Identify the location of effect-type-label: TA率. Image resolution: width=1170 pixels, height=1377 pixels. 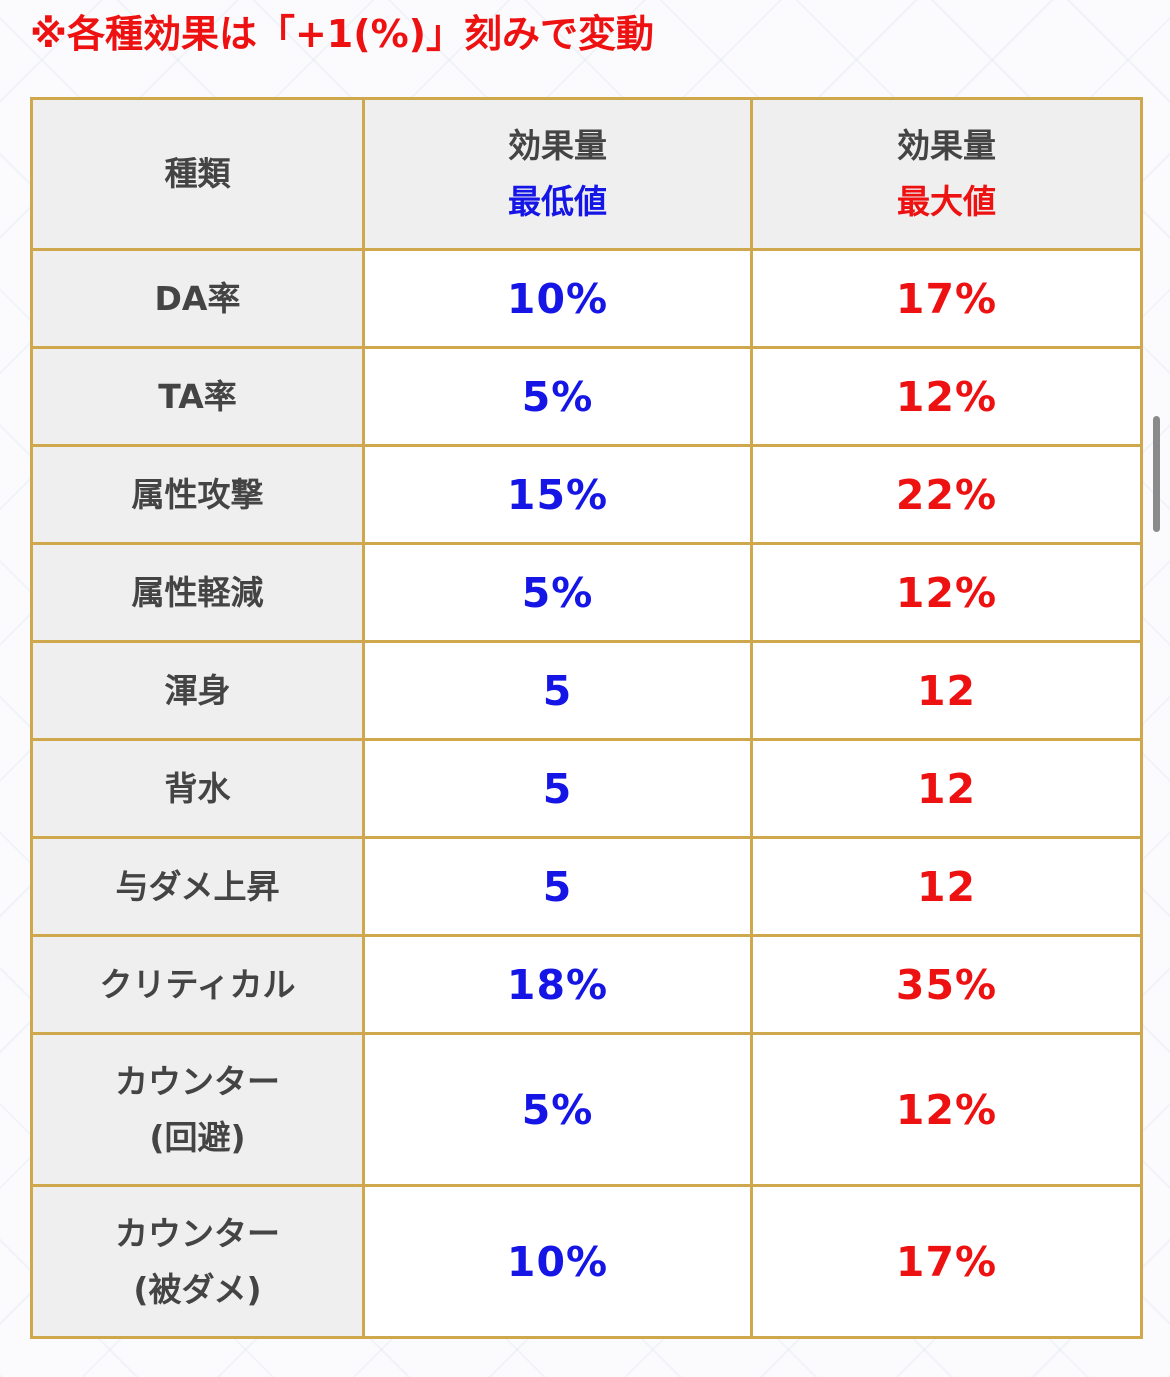
(197, 396).